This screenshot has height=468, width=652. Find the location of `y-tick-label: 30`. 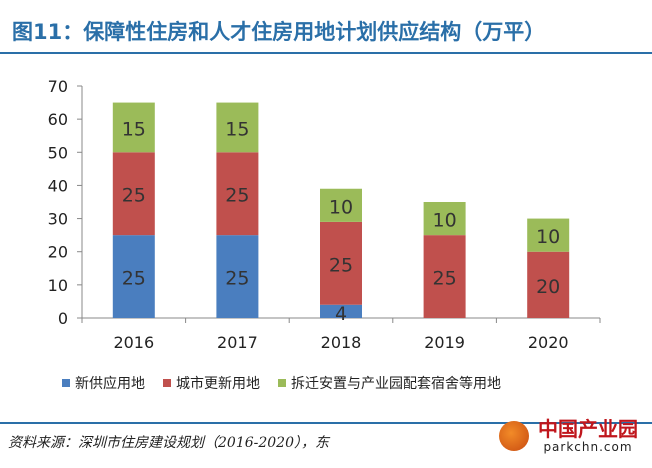

y-tick-label: 30 is located at coordinates (58, 219).